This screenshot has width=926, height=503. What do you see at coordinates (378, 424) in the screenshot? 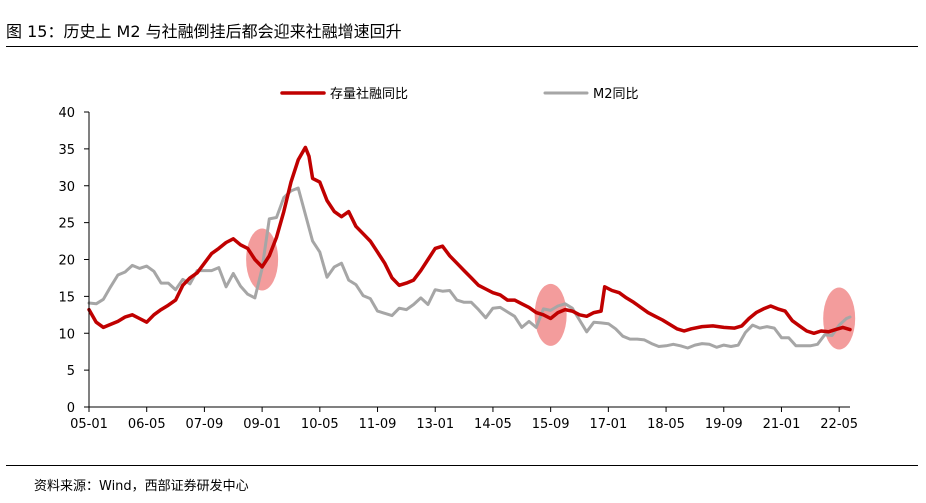
I see `x-tick-label: 11-09` at bounding box center [378, 424].